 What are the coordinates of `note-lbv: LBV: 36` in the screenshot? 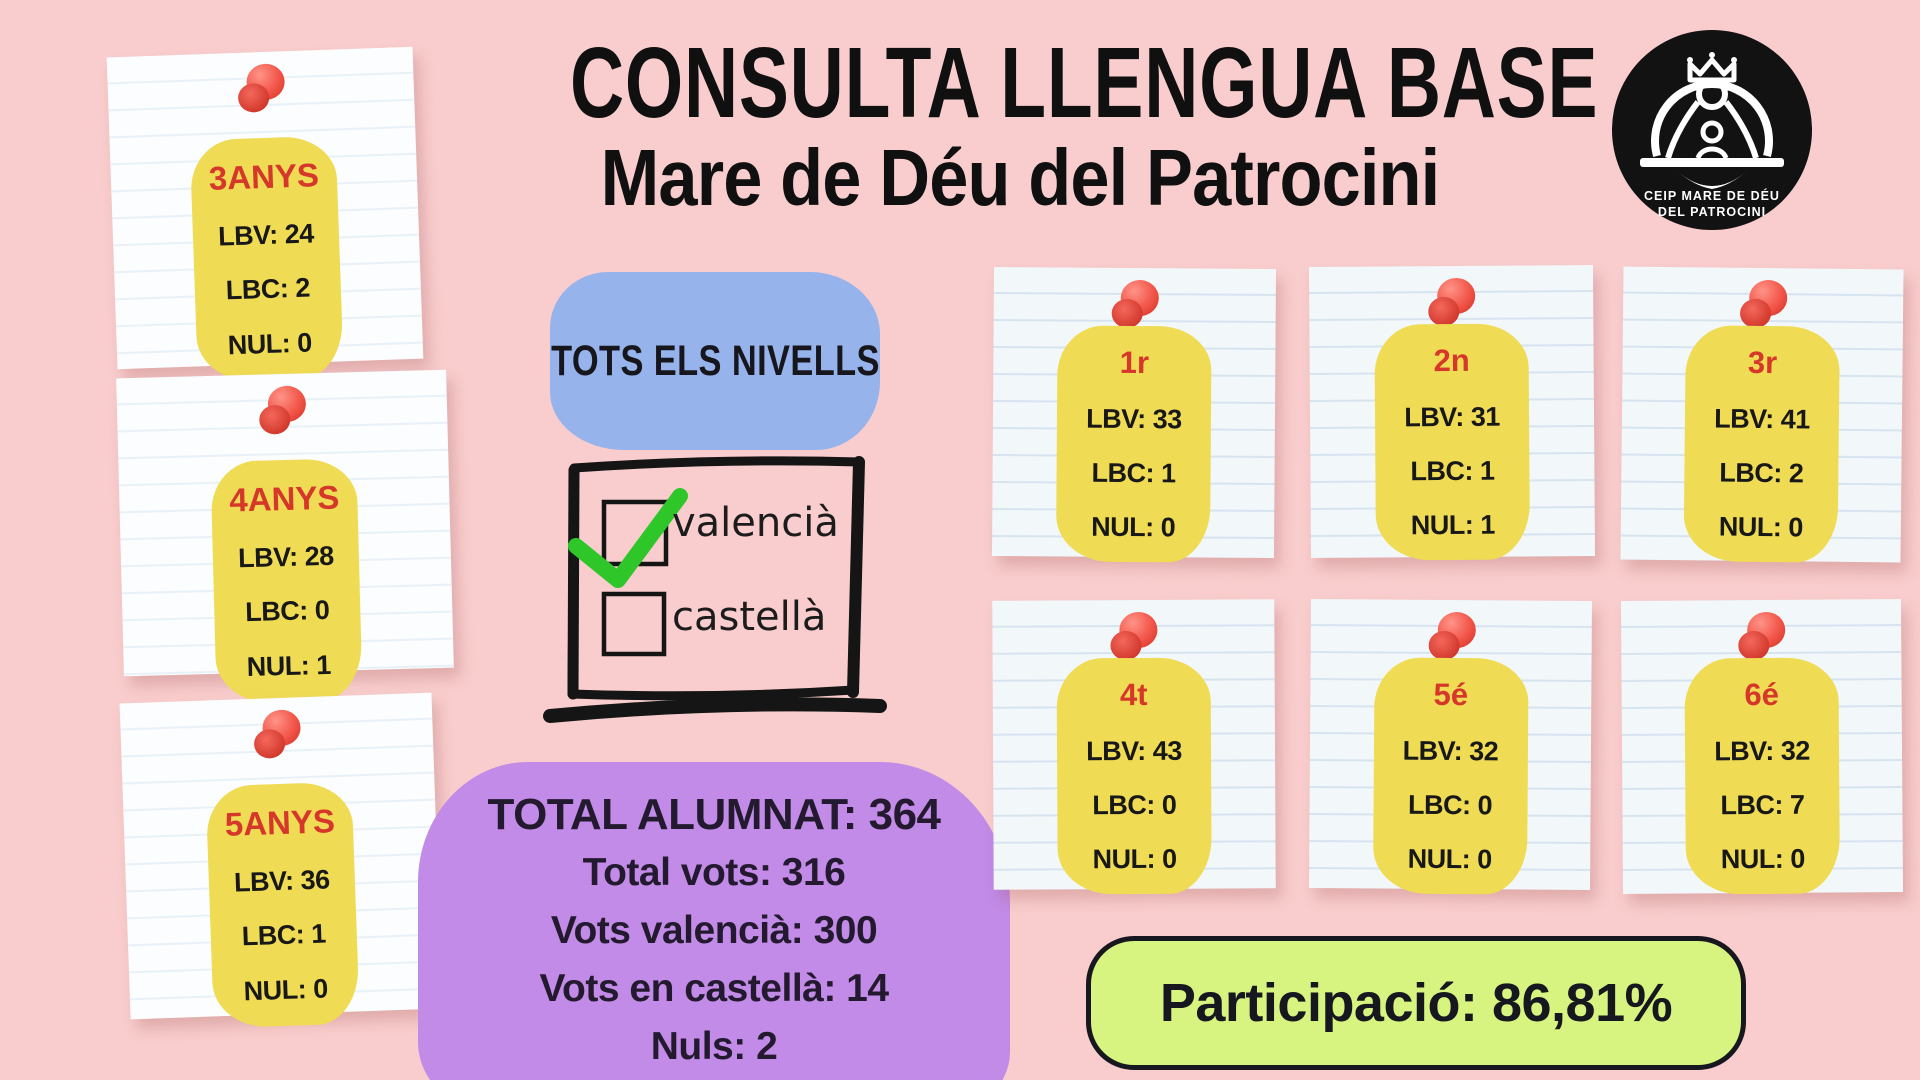 It's located at (282, 880).